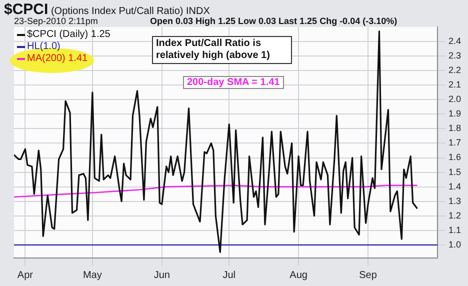  I want to click on chart-title: $CPCI (Options Index Put/Call Ratio) INDX, so click(107, 9).